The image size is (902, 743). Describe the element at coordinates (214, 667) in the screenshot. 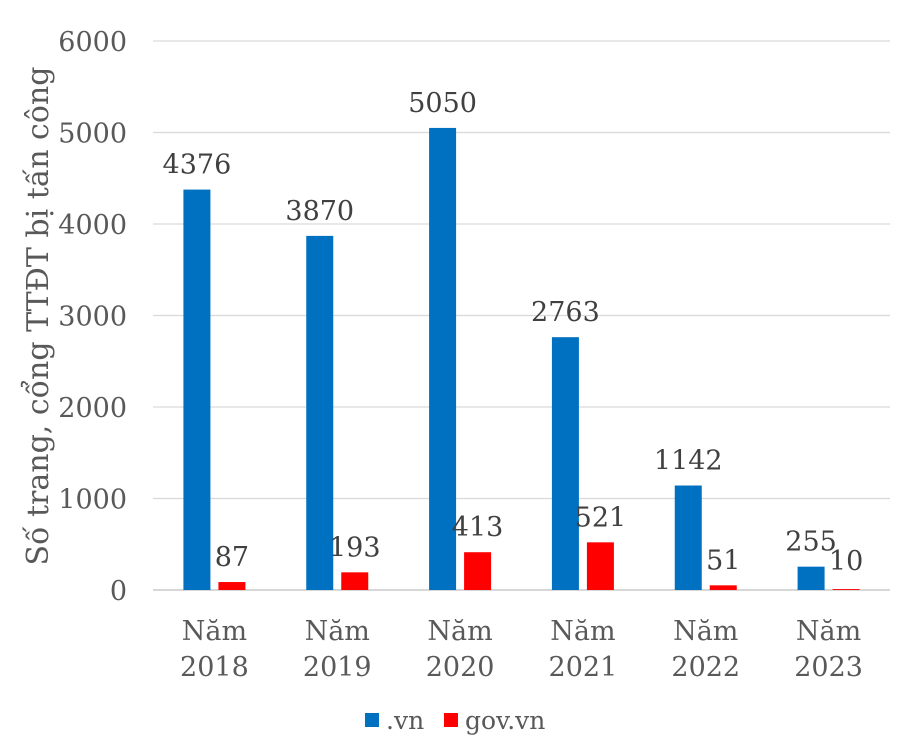

I see `x-category-label-line2: 2018` at that location.